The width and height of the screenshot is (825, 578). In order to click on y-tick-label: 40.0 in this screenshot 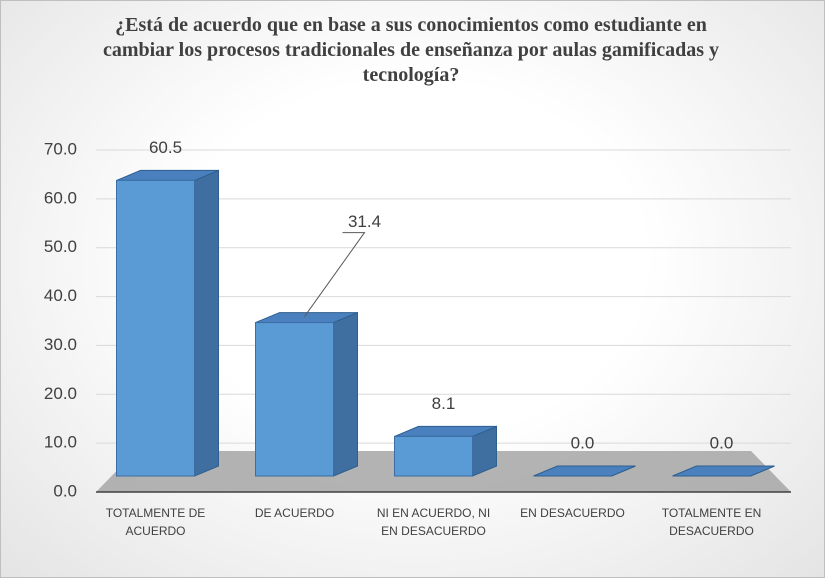, I will do `click(60, 295)`.